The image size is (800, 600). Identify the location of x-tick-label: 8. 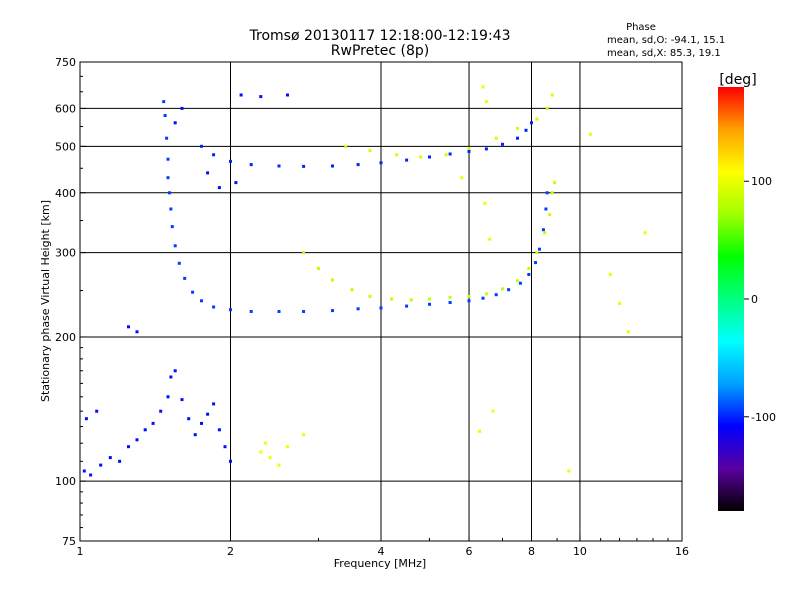
(531, 551).